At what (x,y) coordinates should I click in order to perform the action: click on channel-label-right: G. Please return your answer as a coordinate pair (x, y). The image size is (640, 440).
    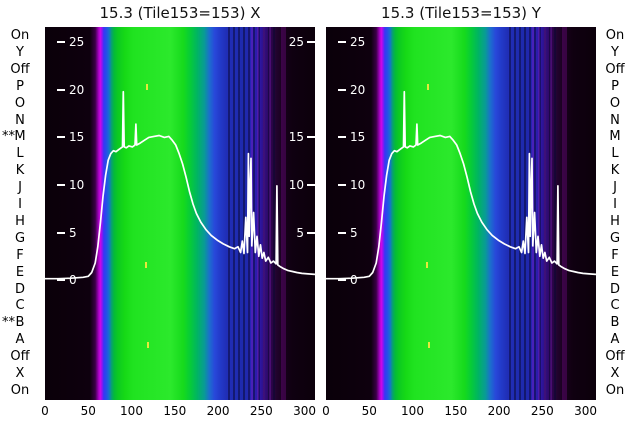
    Looking at the image, I should click on (615, 238).